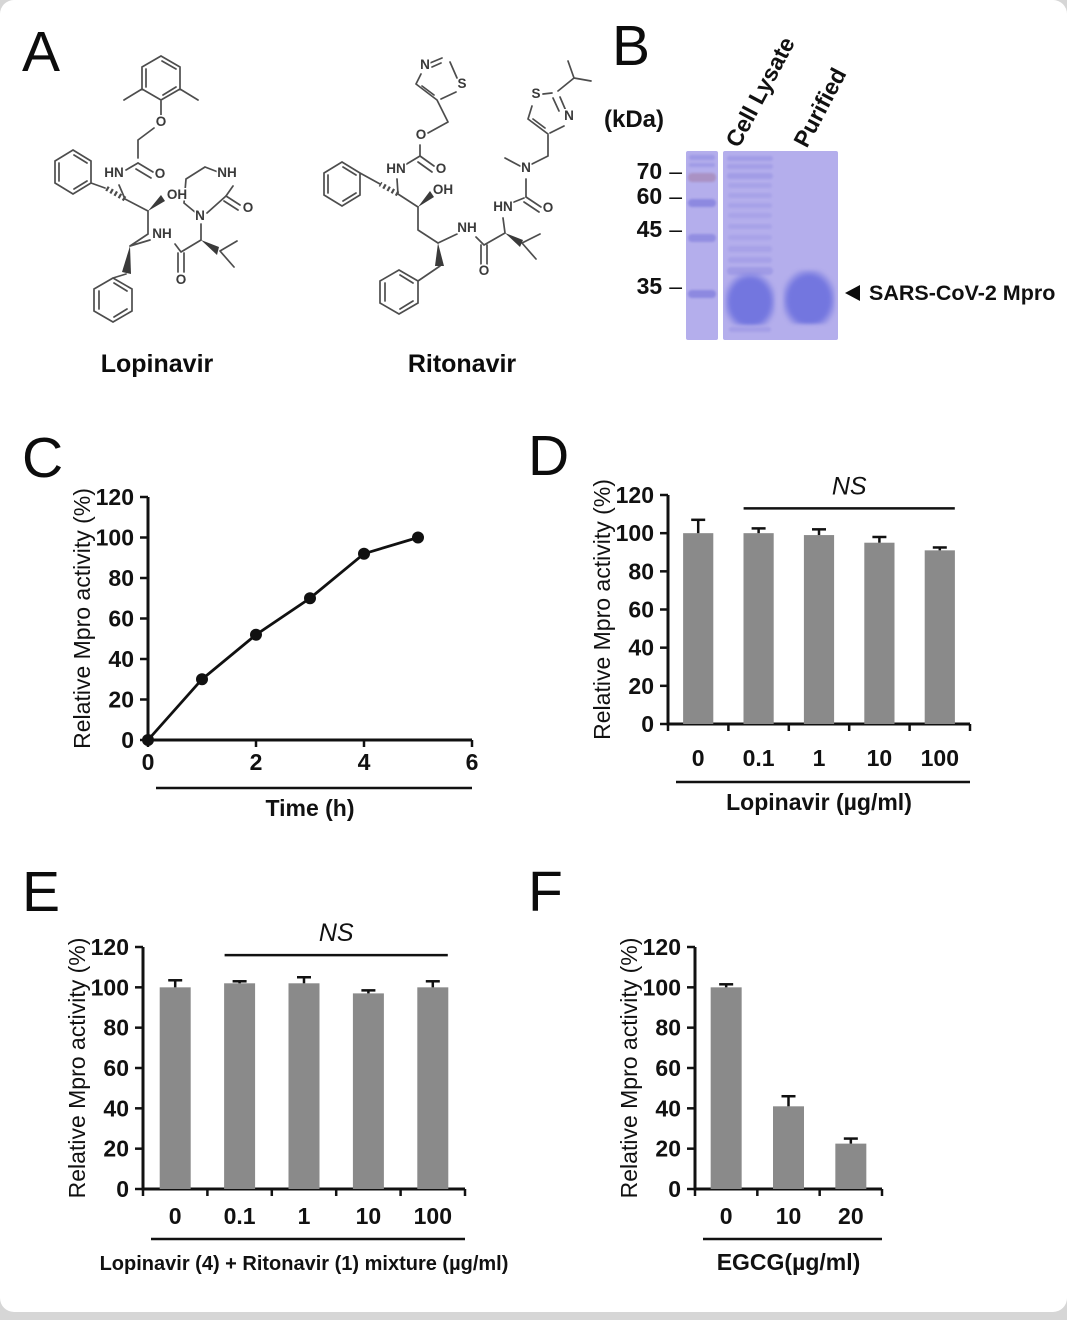 The width and height of the screenshot is (1067, 1320). Describe the element at coordinates (631, 46) in the screenshot. I see `panel-letter-b: B` at that location.